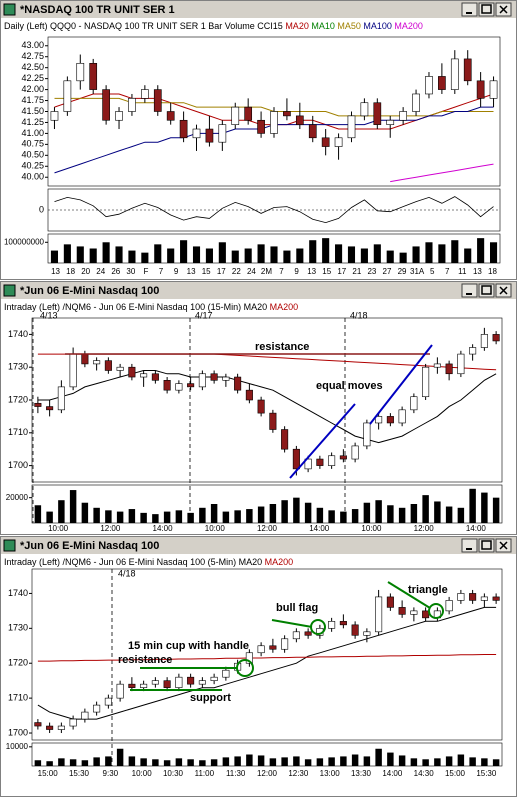 The height and width of the screenshot is (802, 517). Describe the element at coordinates (18, 334) in the screenshot. I see `y-tick-label: 1740` at that location.